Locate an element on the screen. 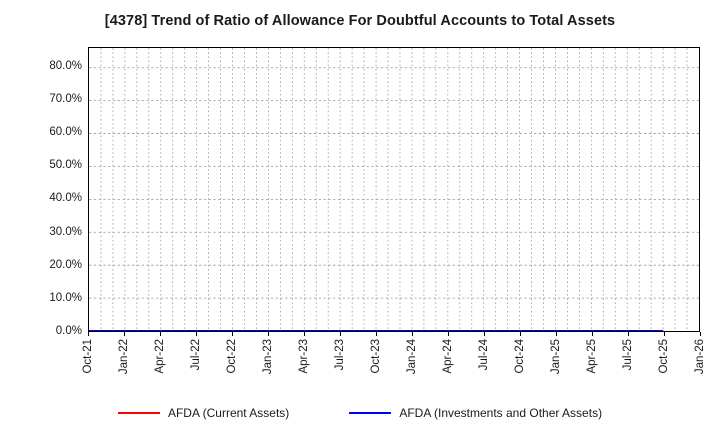 The image size is (720, 440). x-tick-label-text: Jul-23 is located at coordinates (340, 355).